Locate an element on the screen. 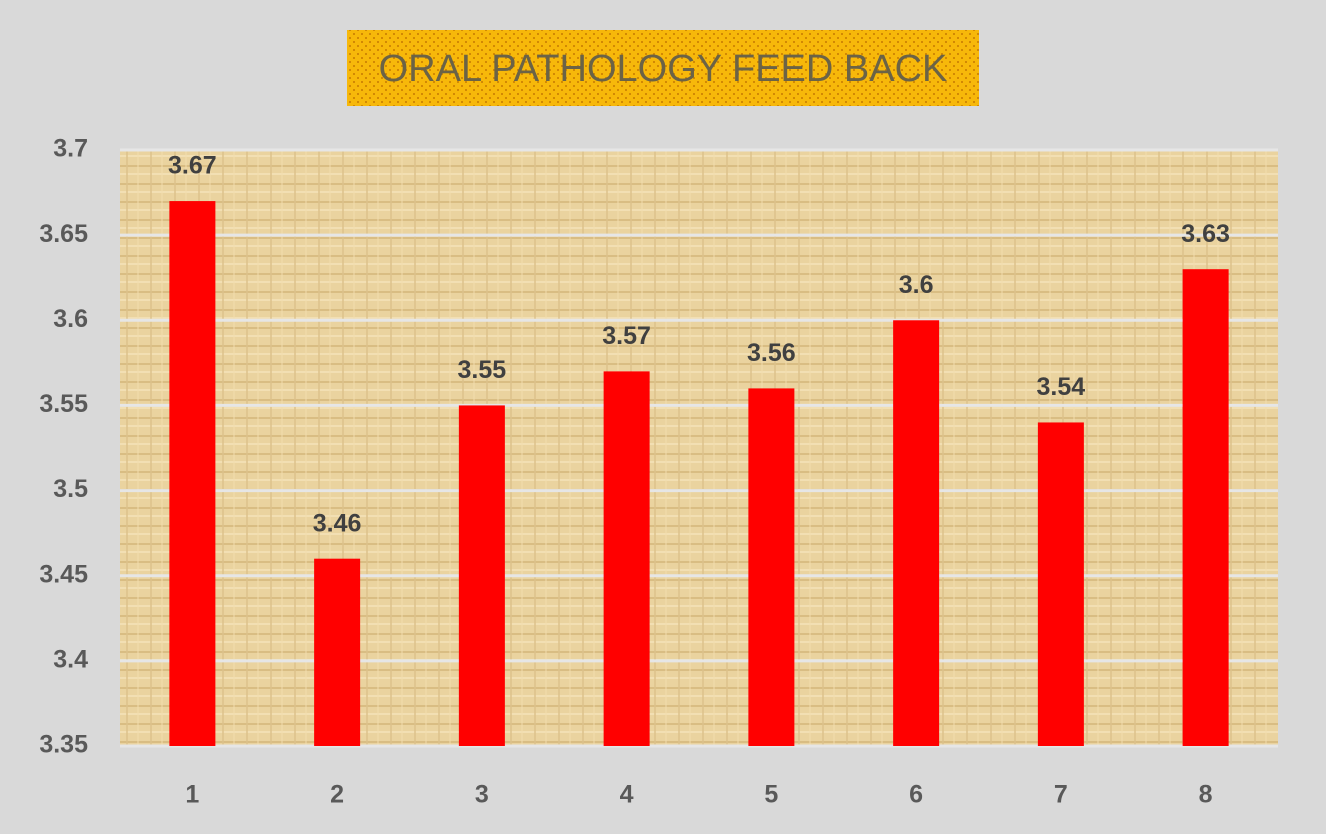  data-label: 3.57 is located at coordinates (626, 336).